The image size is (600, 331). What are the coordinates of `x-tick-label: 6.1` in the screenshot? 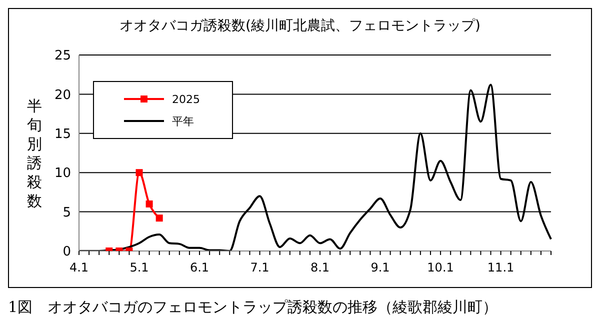 It's located at (200, 267).